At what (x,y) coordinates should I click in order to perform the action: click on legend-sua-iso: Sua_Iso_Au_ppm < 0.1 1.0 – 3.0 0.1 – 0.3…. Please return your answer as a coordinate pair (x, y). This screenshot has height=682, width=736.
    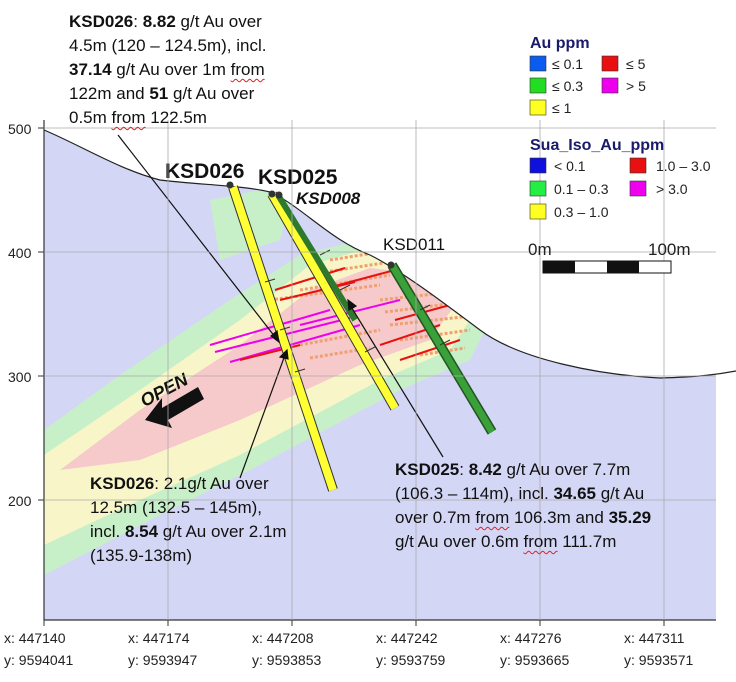
    Looking at the image, I should click on (620, 178).